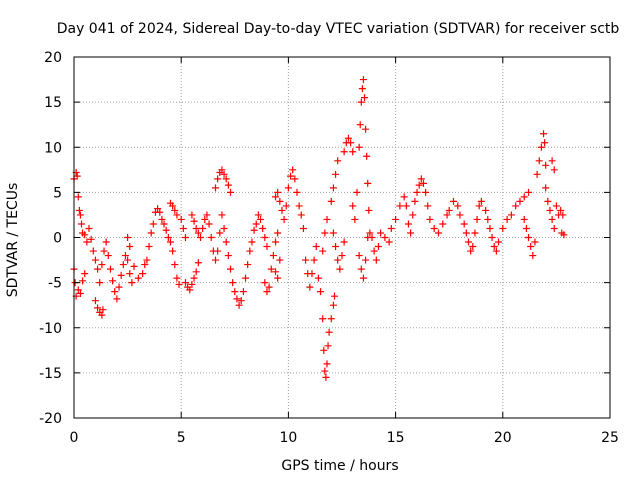  What do you see at coordinates (53, 103) in the screenshot?
I see `y-tick-label: 15` at bounding box center [53, 103].